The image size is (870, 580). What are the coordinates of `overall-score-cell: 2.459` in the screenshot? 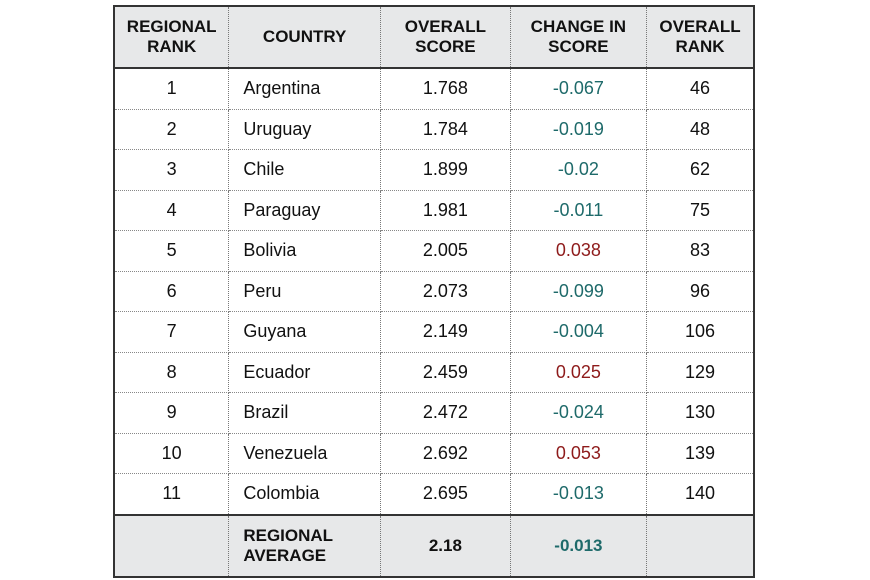 It's located at (445, 372).